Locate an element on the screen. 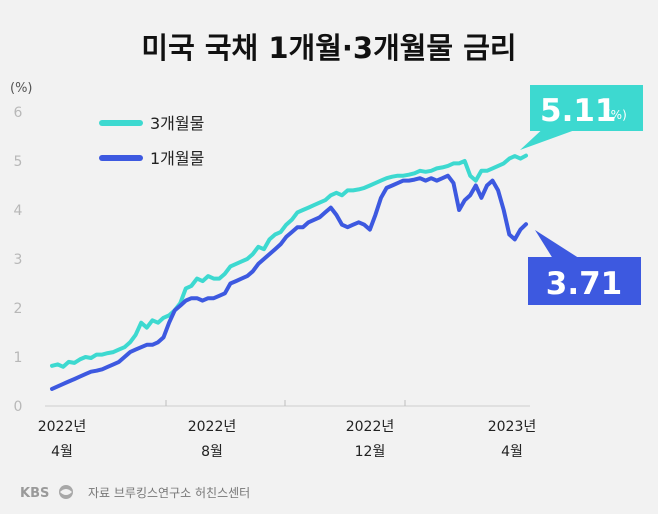  callout-3month: 5.11 (%) is located at coordinates (581, 117).